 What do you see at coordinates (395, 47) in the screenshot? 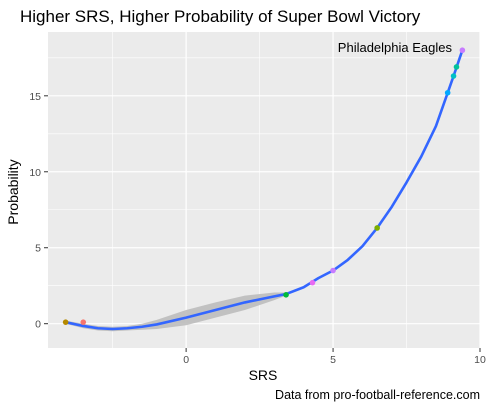
I see `annotation-label: Philadelphia Eagles` at bounding box center [395, 47].